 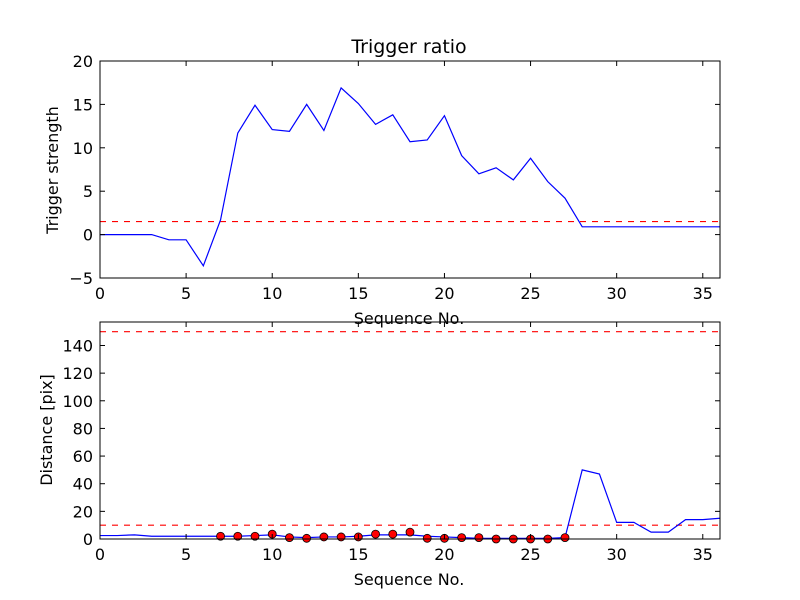 What do you see at coordinates (77, 373) in the screenshot?
I see `y-tick-label: 120` at bounding box center [77, 373].